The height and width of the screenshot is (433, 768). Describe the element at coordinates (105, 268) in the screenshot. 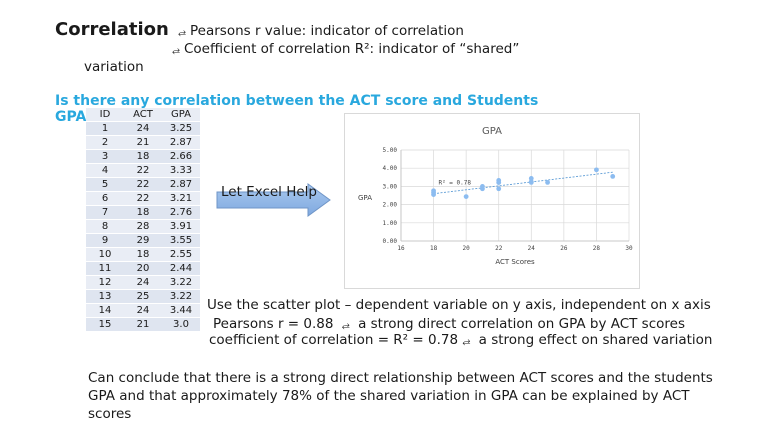

I see `table-cell: 11` at that location.